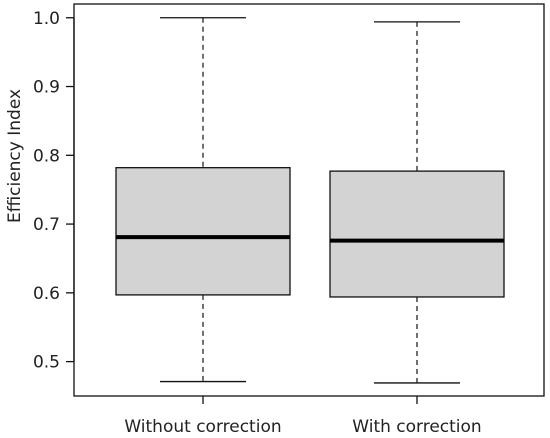 The image size is (550, 438). What do you see at coordinates (54, 191) in the screenshot?
I see `y-axis: 0.5 0.6 0.7 0.8 0.9 1.0` at bounding box center [54, 191].